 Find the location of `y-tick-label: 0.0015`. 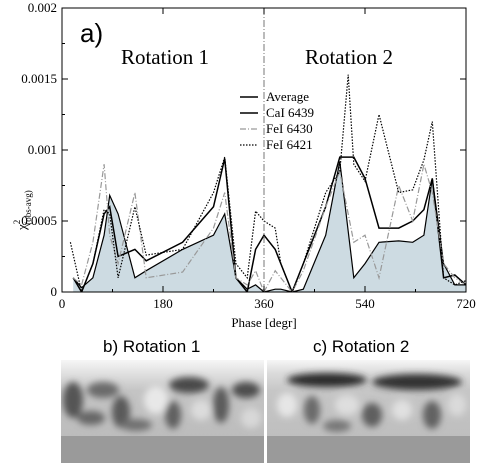

y-tick-label: 0.0015 is located at coordinates (39, 78).